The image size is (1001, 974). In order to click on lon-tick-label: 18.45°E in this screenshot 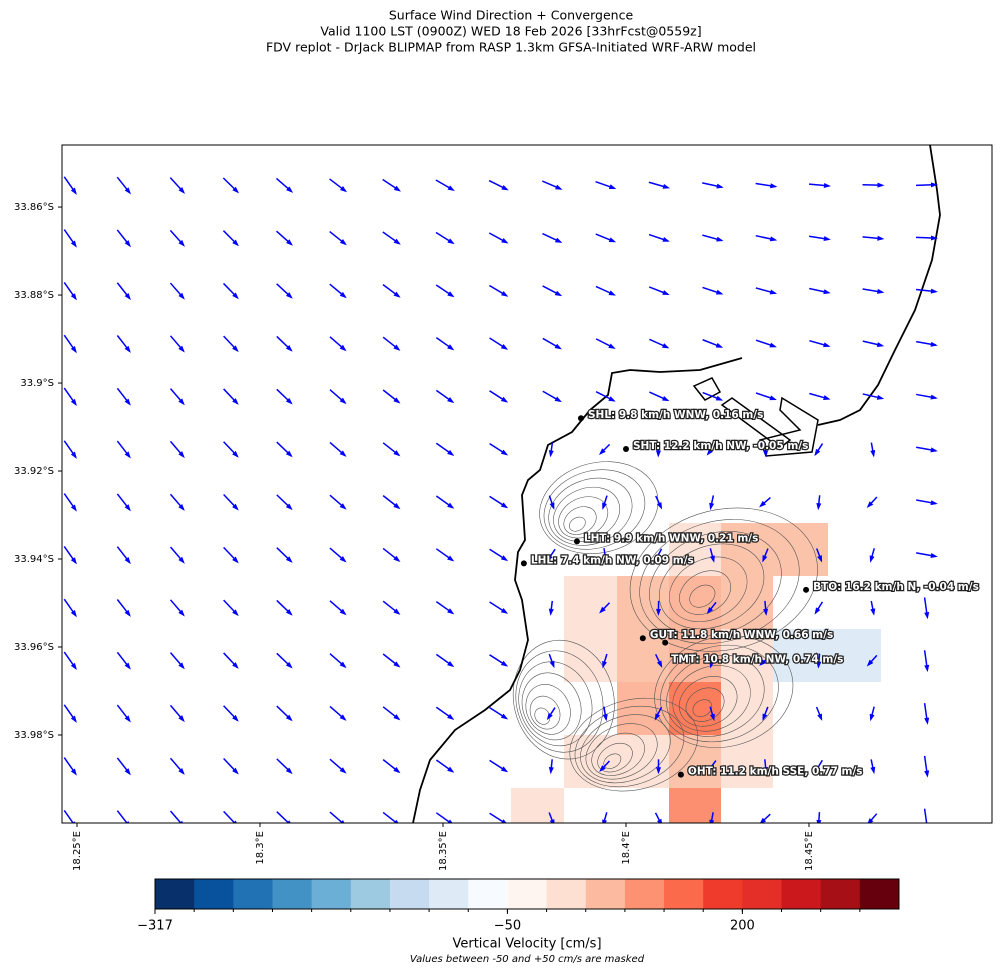, I will do `click(809, 851)`.